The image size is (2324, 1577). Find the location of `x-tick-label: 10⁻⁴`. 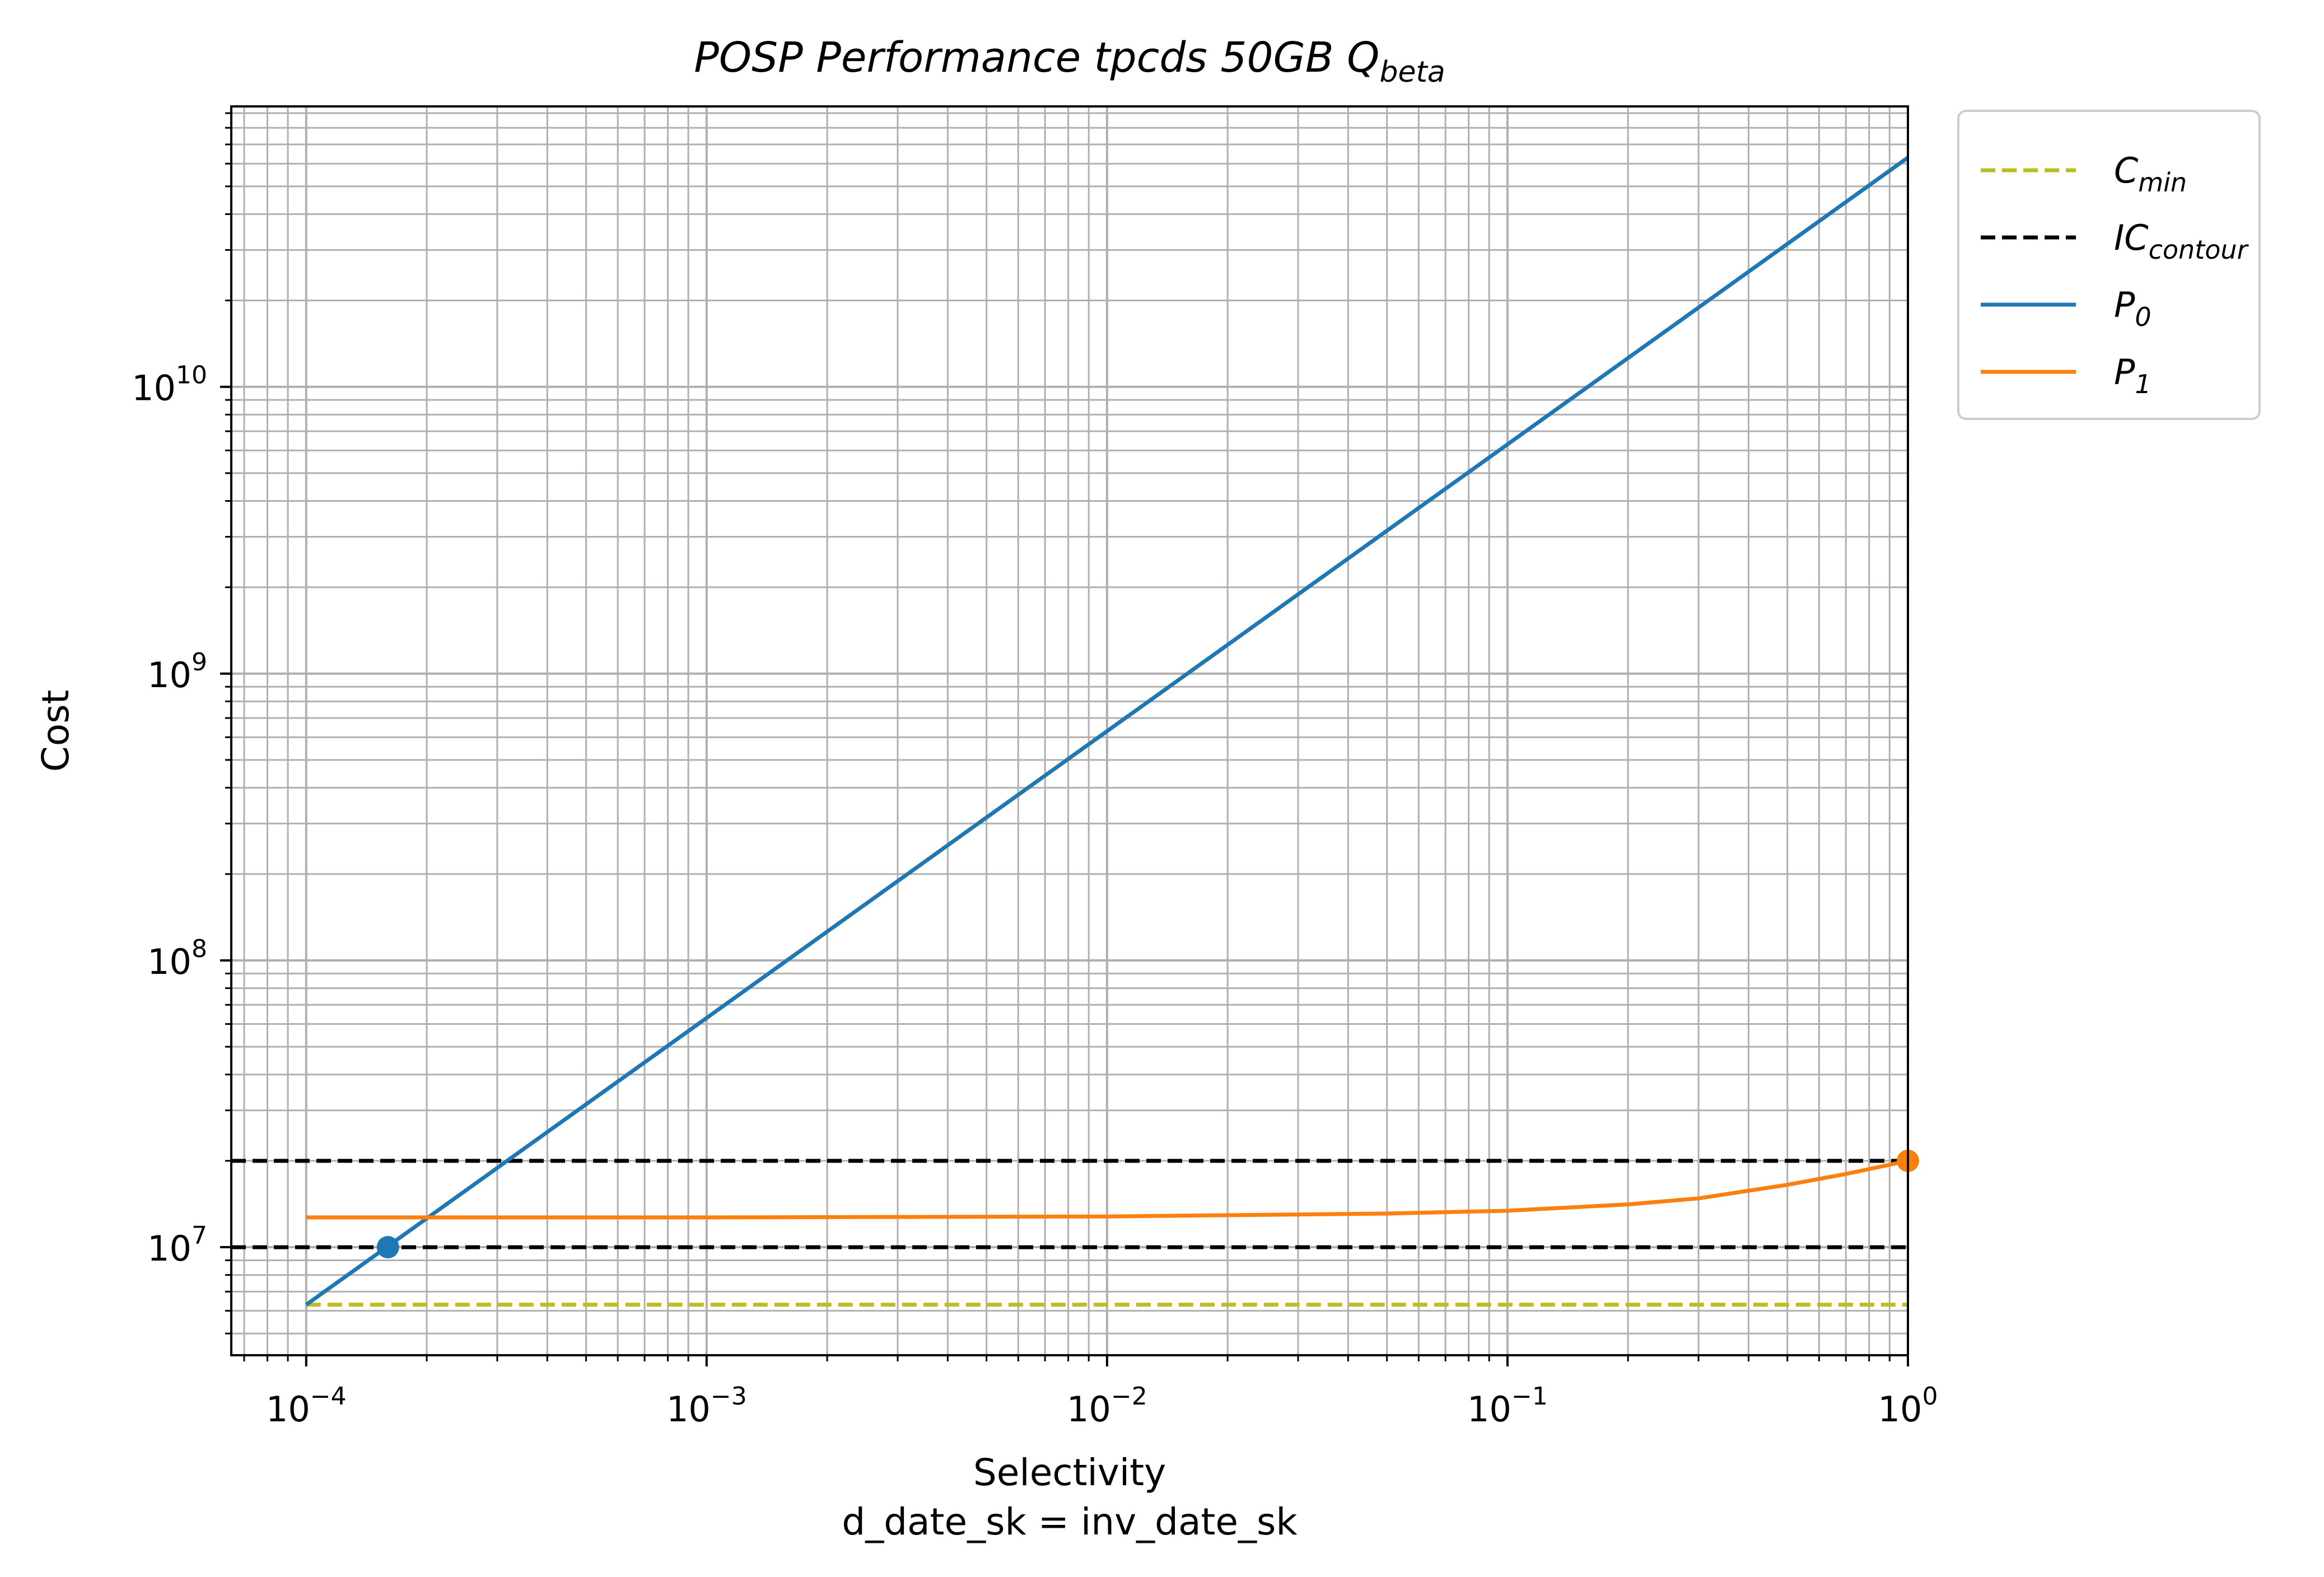

x-tick-label: 10⁻⁴ is located at coordinates (306, 1406).